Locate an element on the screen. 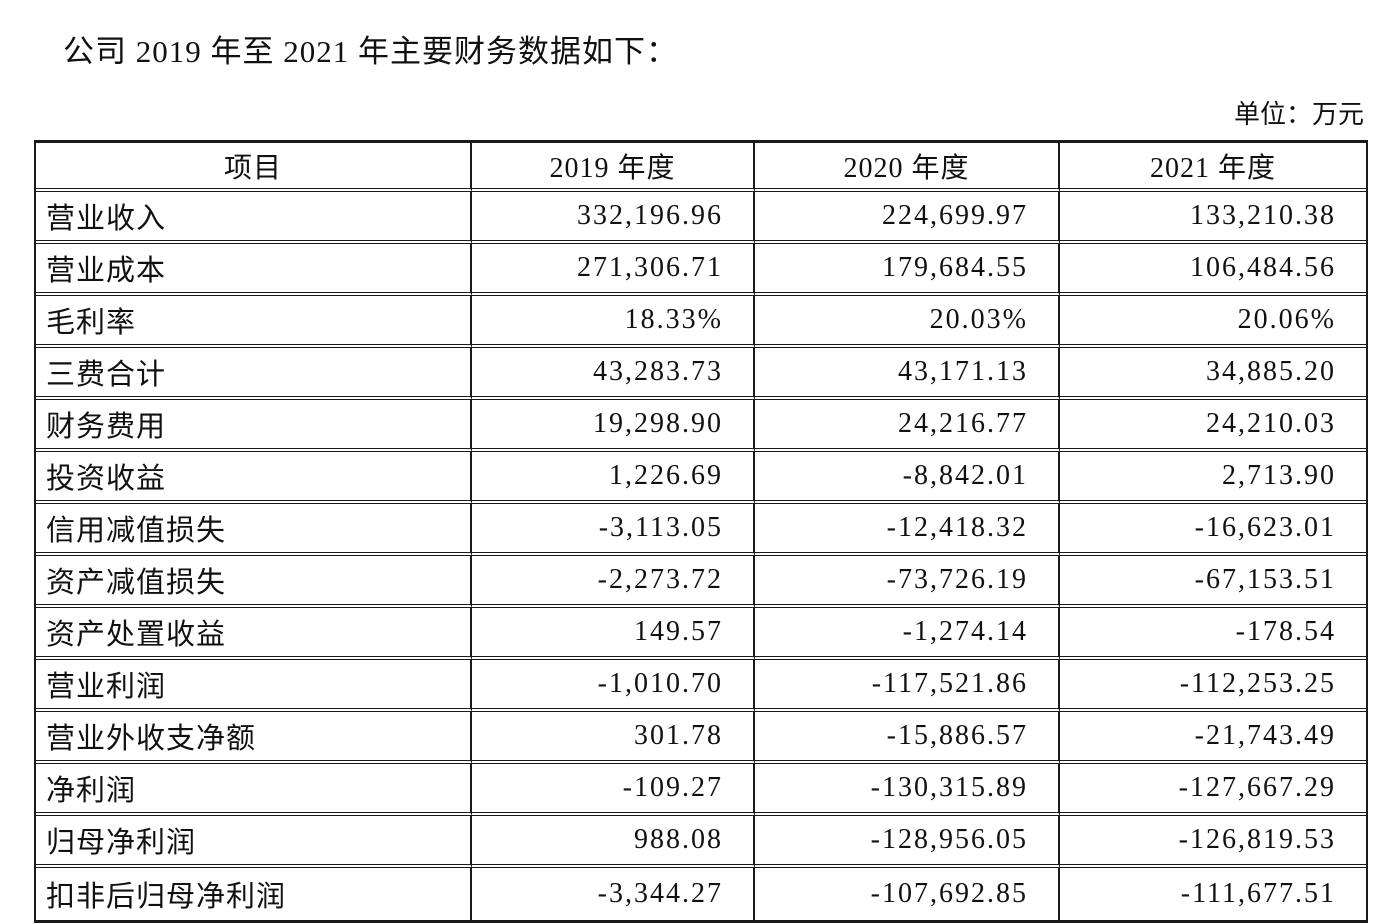 This screenshot has width=1399, height=924. row-value-cell: 24,216.77 is located at coordinates (907, 426).